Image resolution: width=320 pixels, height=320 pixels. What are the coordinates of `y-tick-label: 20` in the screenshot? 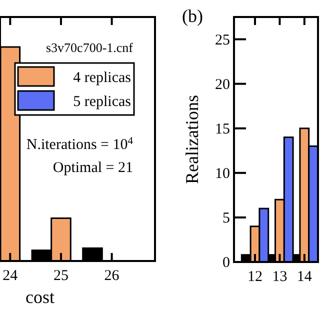 It's located at (222, 84).